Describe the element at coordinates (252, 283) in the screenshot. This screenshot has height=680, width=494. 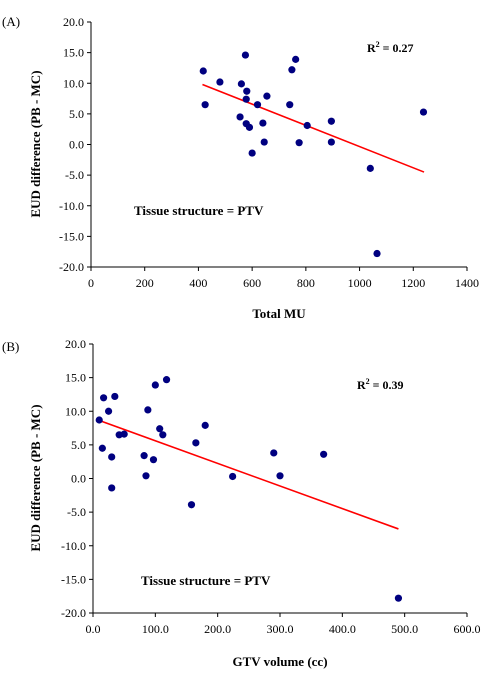
I see `x-tick-label: 600` at that location.